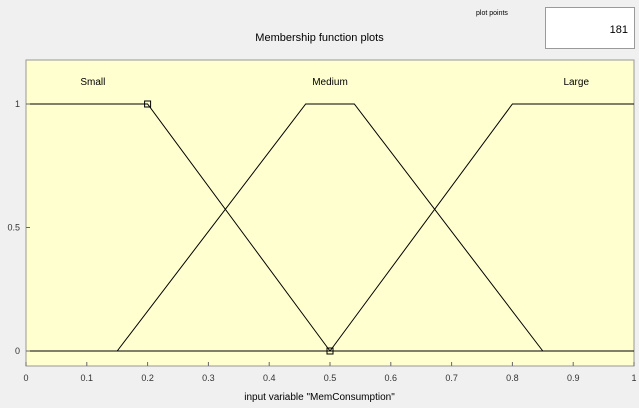 This screenshot has width=639, height=408. What do you see at coordinates (512, 378) in the screenshot?
I see `x-tick-label: 0.8` at bounding box center [512, 378].